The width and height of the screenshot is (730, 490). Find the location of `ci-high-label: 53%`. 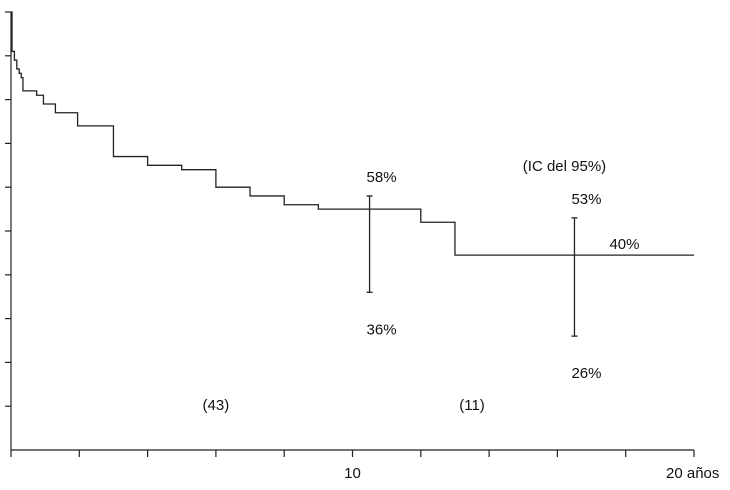

ci-high-label: 53% is located at coordinates (586, 199).